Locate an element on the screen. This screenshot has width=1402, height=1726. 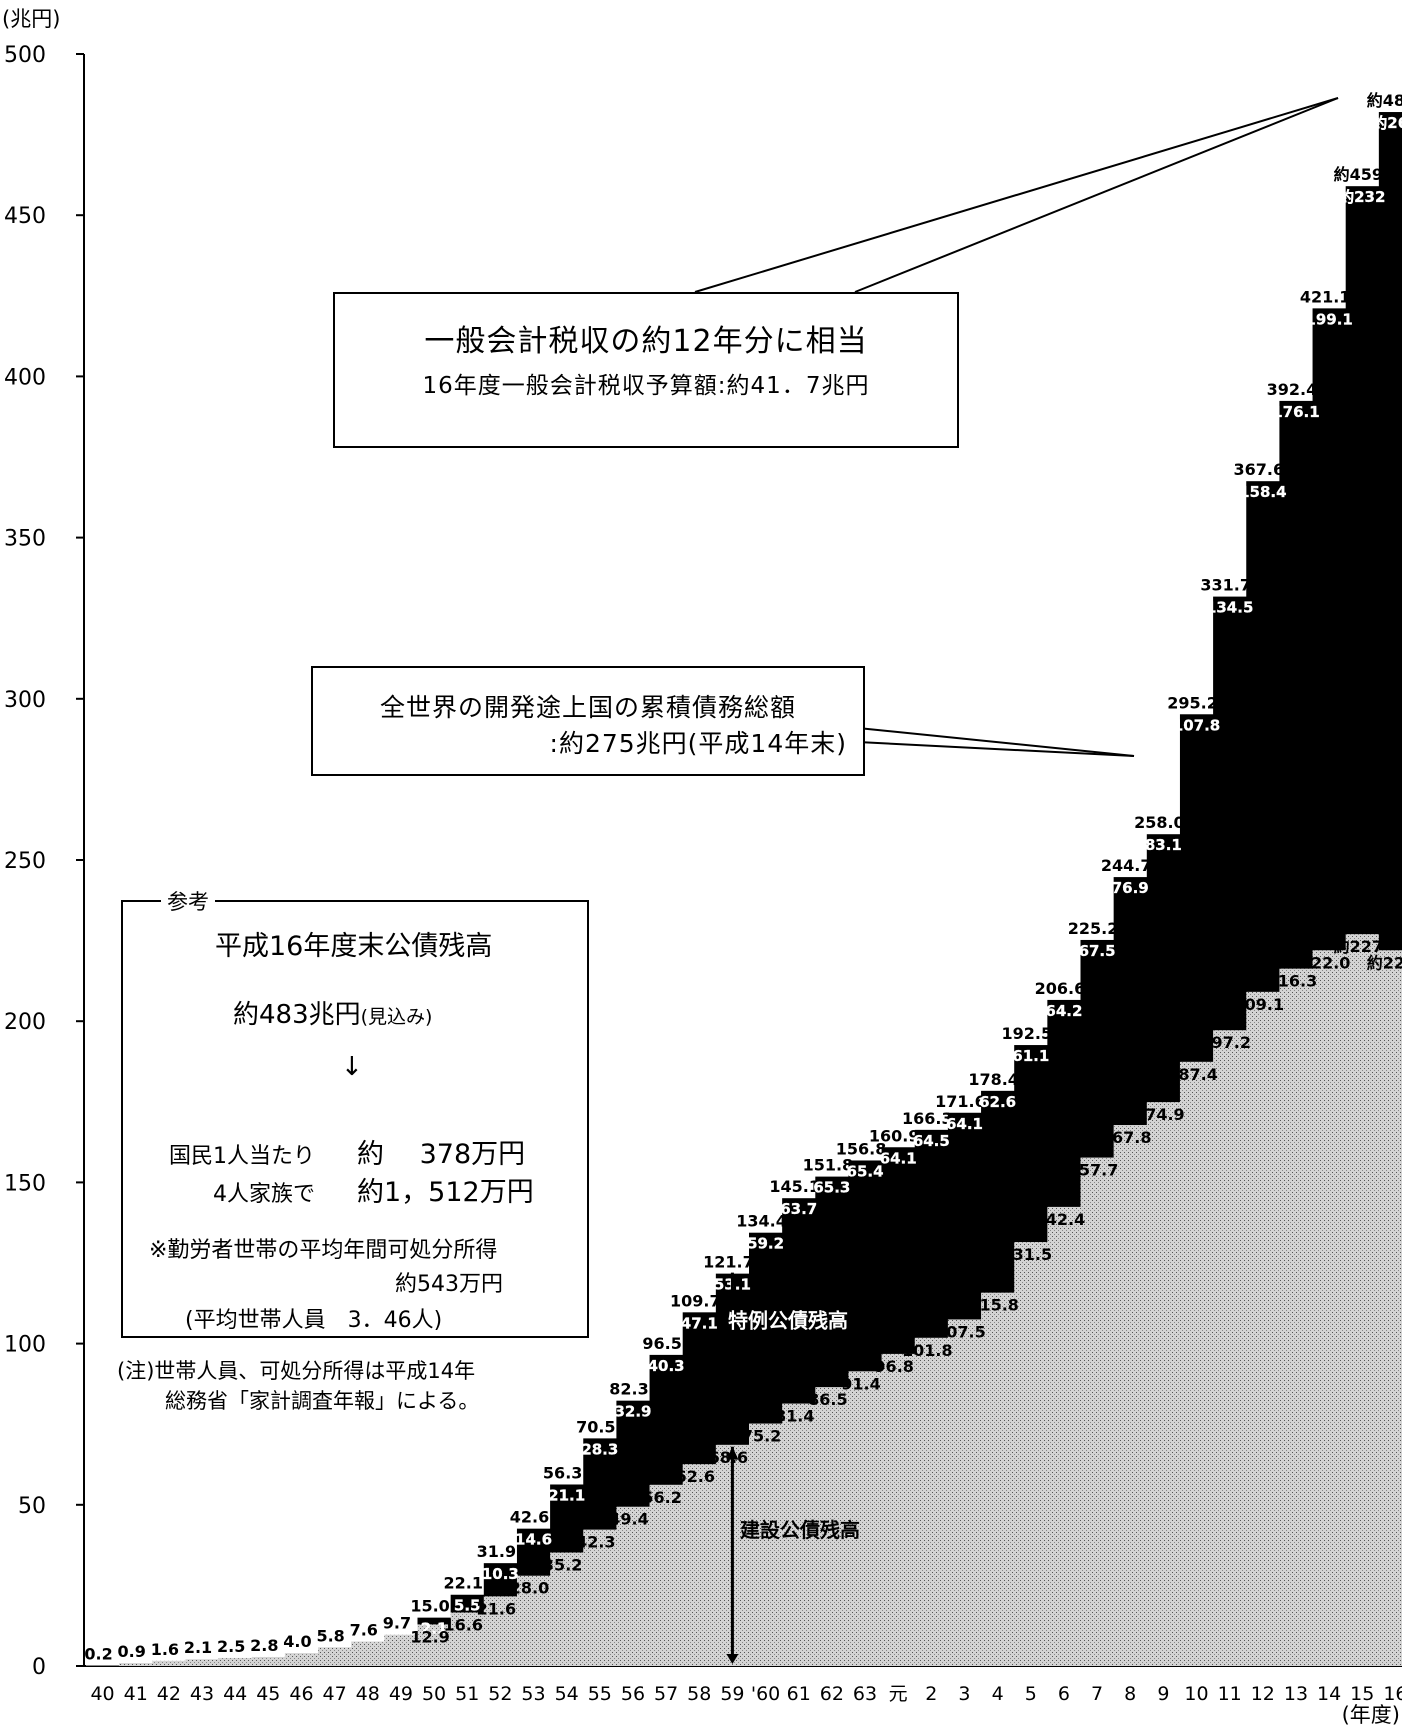
y-tick-label: 350 is located at coordinates (25, 539).